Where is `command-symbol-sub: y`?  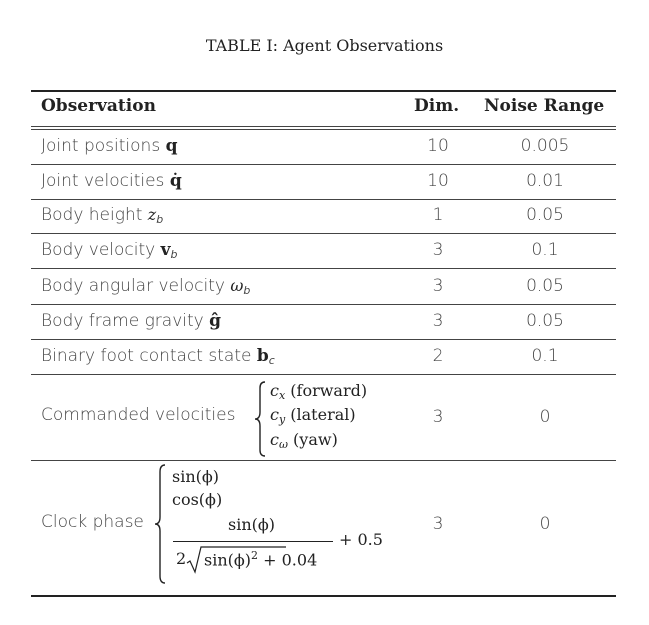
command-symbol-sub: y is located at coordinates (282, 419).